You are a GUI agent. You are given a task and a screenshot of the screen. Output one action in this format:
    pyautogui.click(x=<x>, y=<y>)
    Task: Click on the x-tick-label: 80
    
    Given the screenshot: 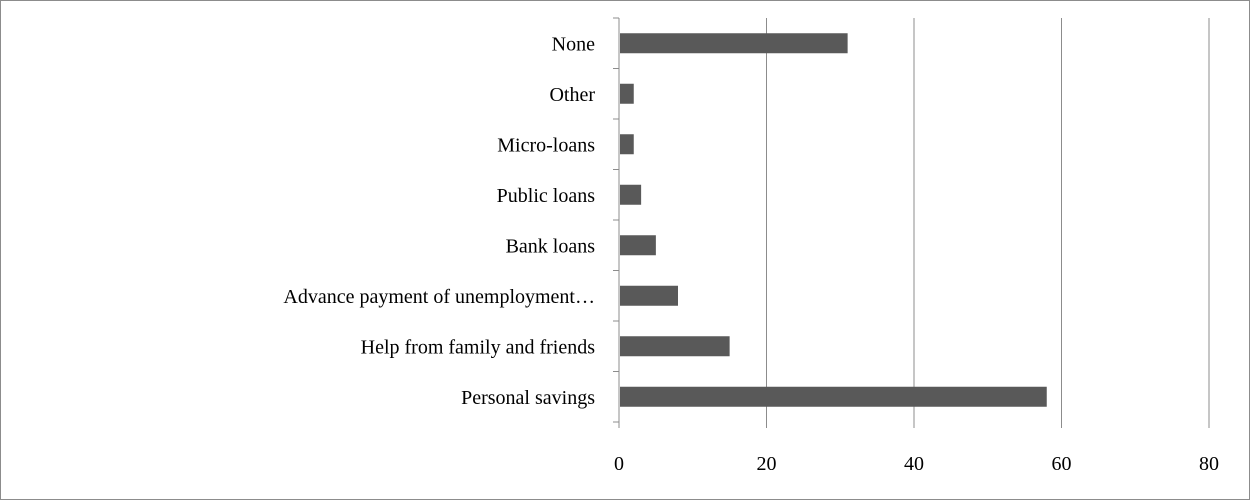 What is the action you would take?
    pyautogui.click(x=1209, y=464)
    